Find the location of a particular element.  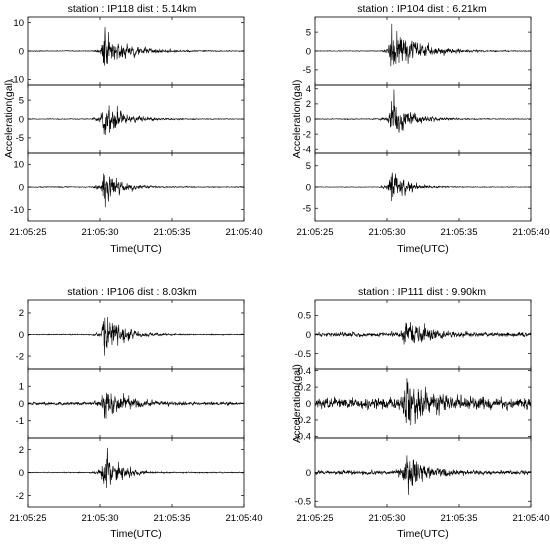

chart-title: station : IP106 dist : 8.03km is located at coordinates (132, 292).